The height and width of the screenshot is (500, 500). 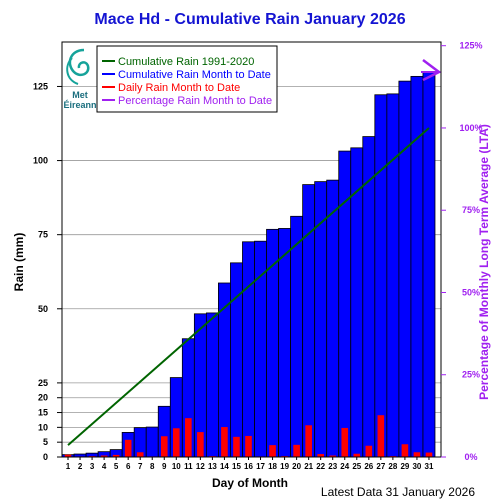 What do you see at coordinates (92, 466) in the screenshot?
I see `x-tick-label: 3` at bounding box center [92, 466].